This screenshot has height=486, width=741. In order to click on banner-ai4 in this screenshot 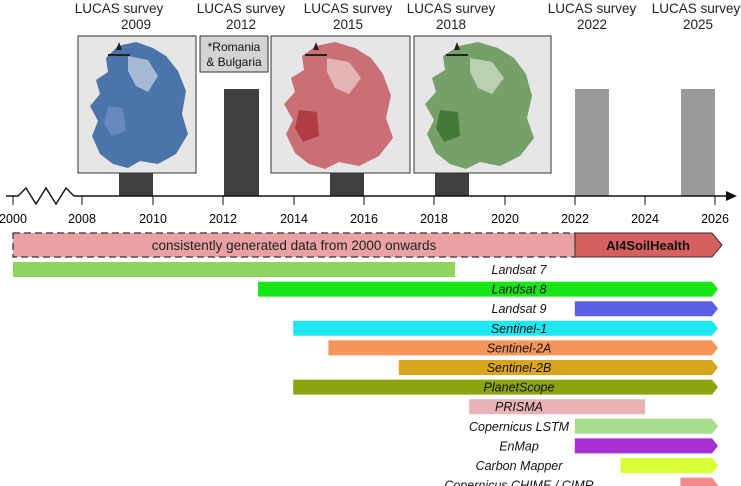, I will do `click(648, 245)`.